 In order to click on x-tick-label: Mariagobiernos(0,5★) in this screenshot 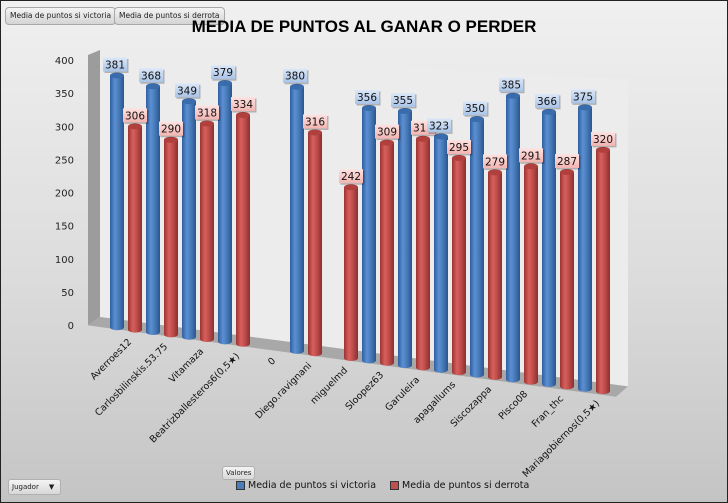, I will do `click(562, 439)`.